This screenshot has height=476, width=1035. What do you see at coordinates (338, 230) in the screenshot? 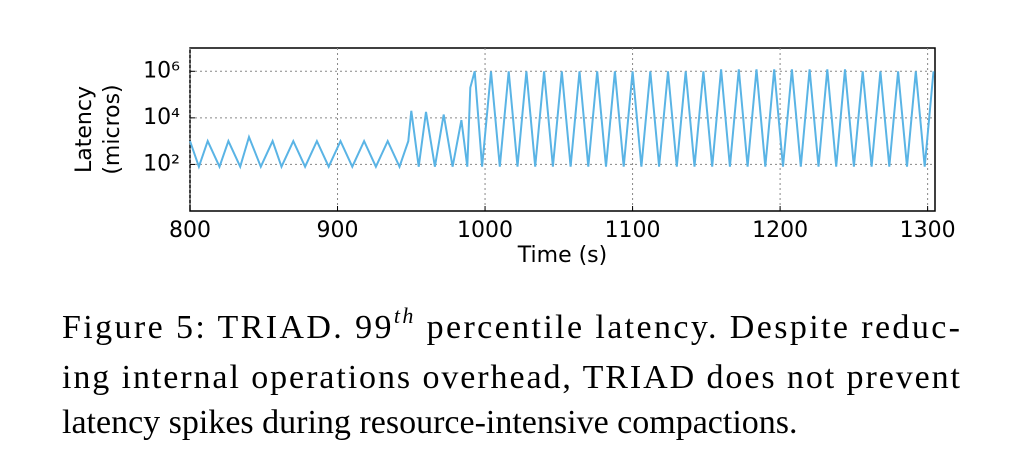
I see `x-tick-label: 900` at bounding box center [338, 230].